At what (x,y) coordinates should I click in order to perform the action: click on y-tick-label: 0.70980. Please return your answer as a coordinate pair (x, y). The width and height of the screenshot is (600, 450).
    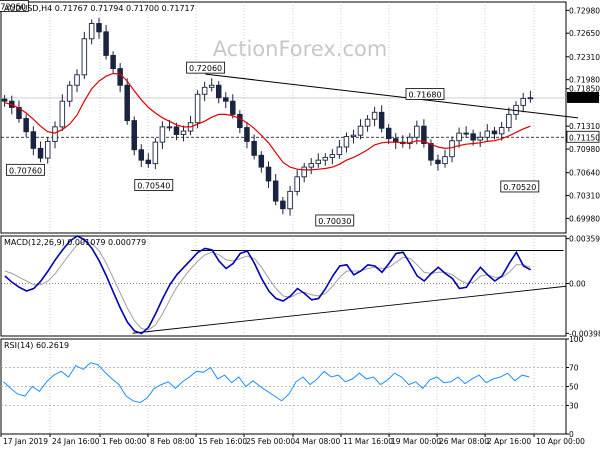
    Looking at the image, I should click on (584, 149).